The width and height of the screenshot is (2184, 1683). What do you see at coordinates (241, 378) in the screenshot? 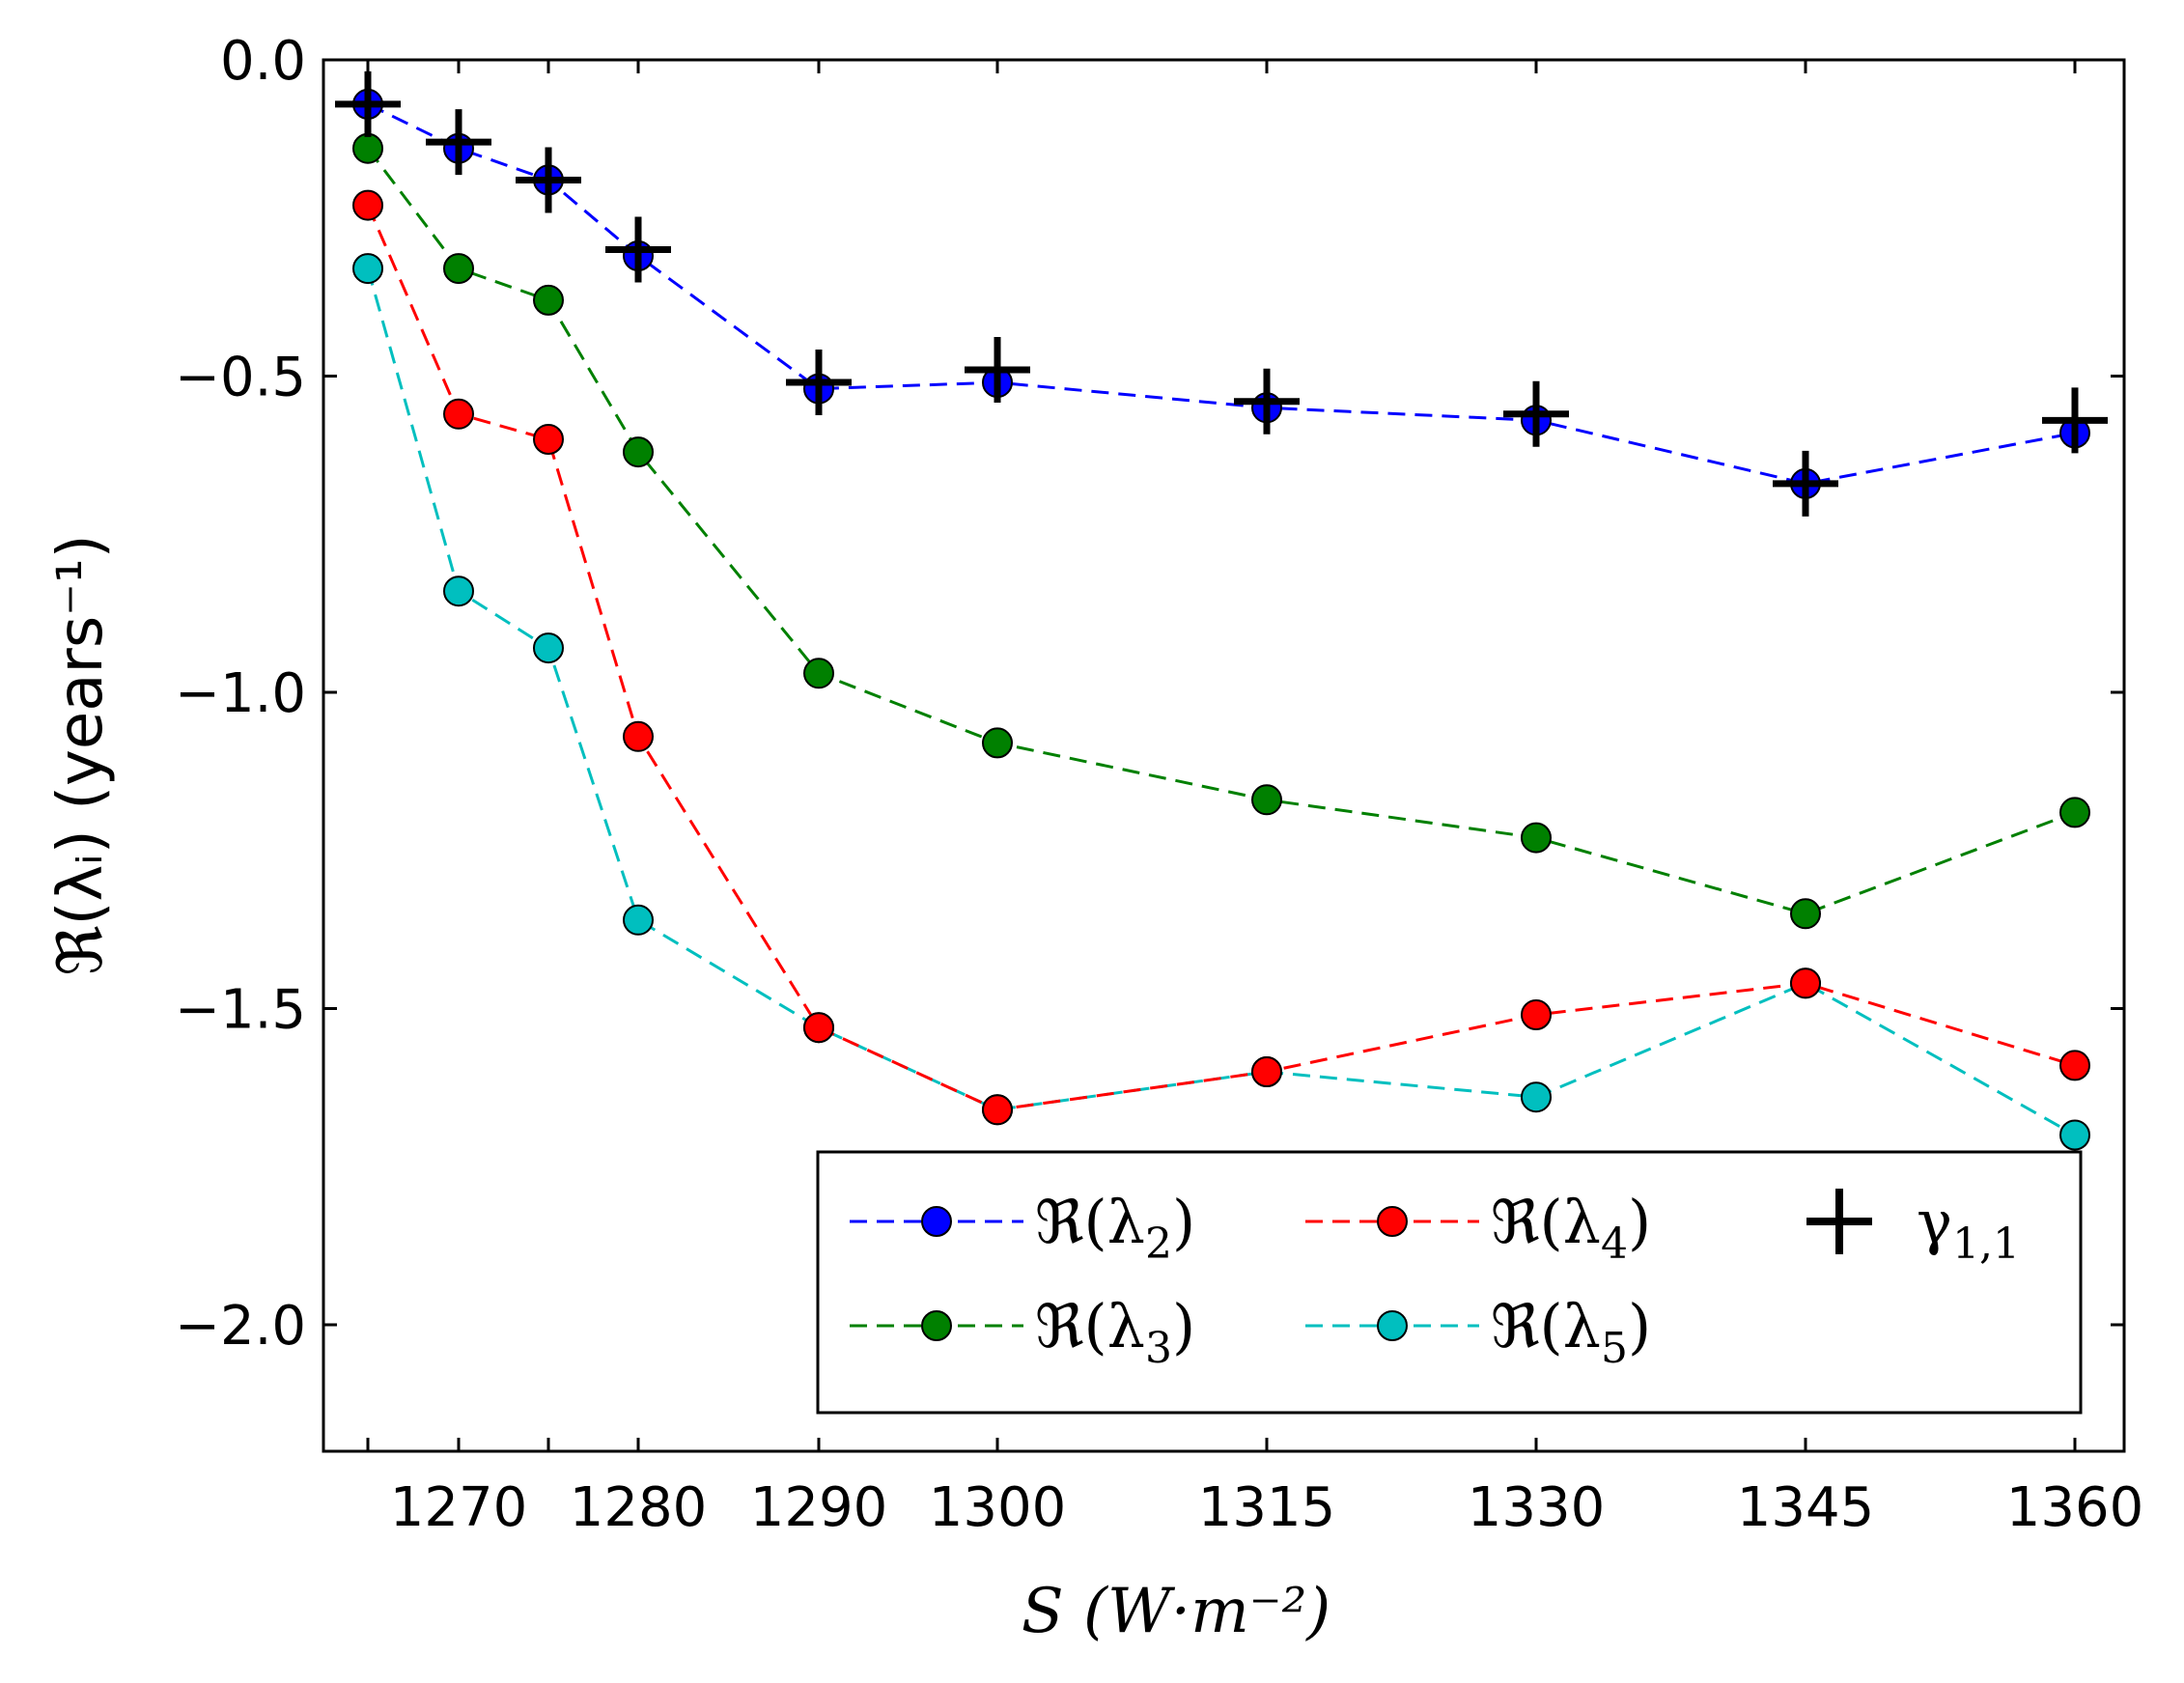
I see `y-tick-label: −0.5` at bounding box center [241, 378].